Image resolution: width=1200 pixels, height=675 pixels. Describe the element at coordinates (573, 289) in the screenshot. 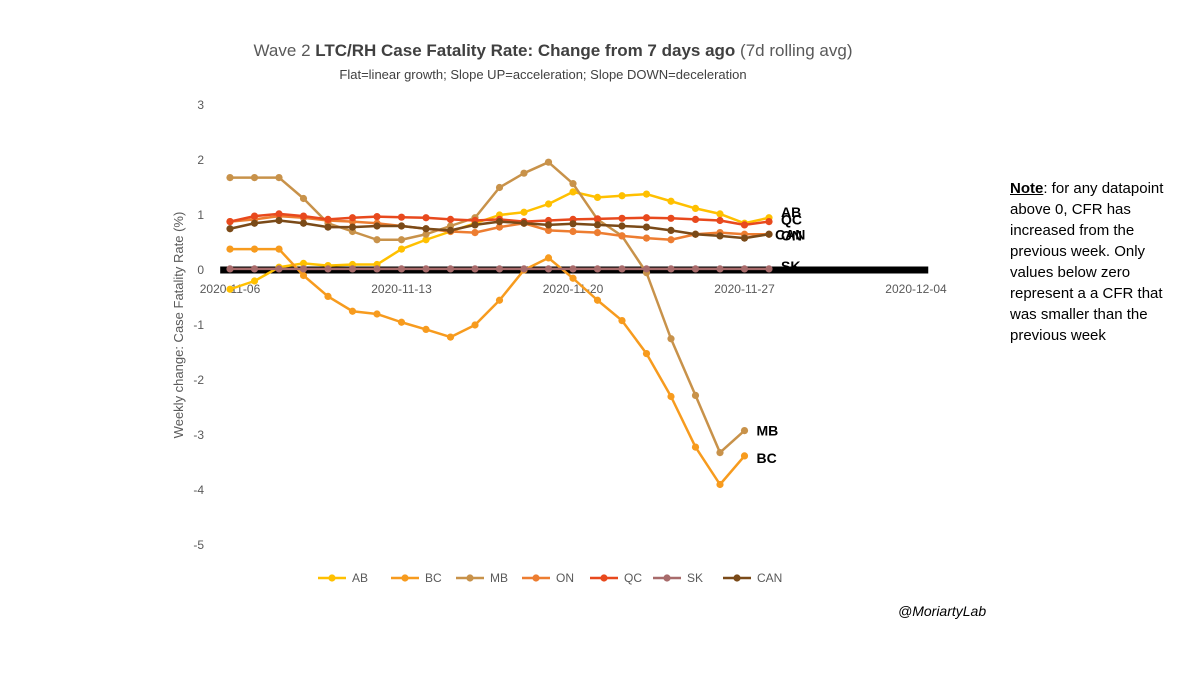

I see `x-tick-label: 2020-11-20` at that location.